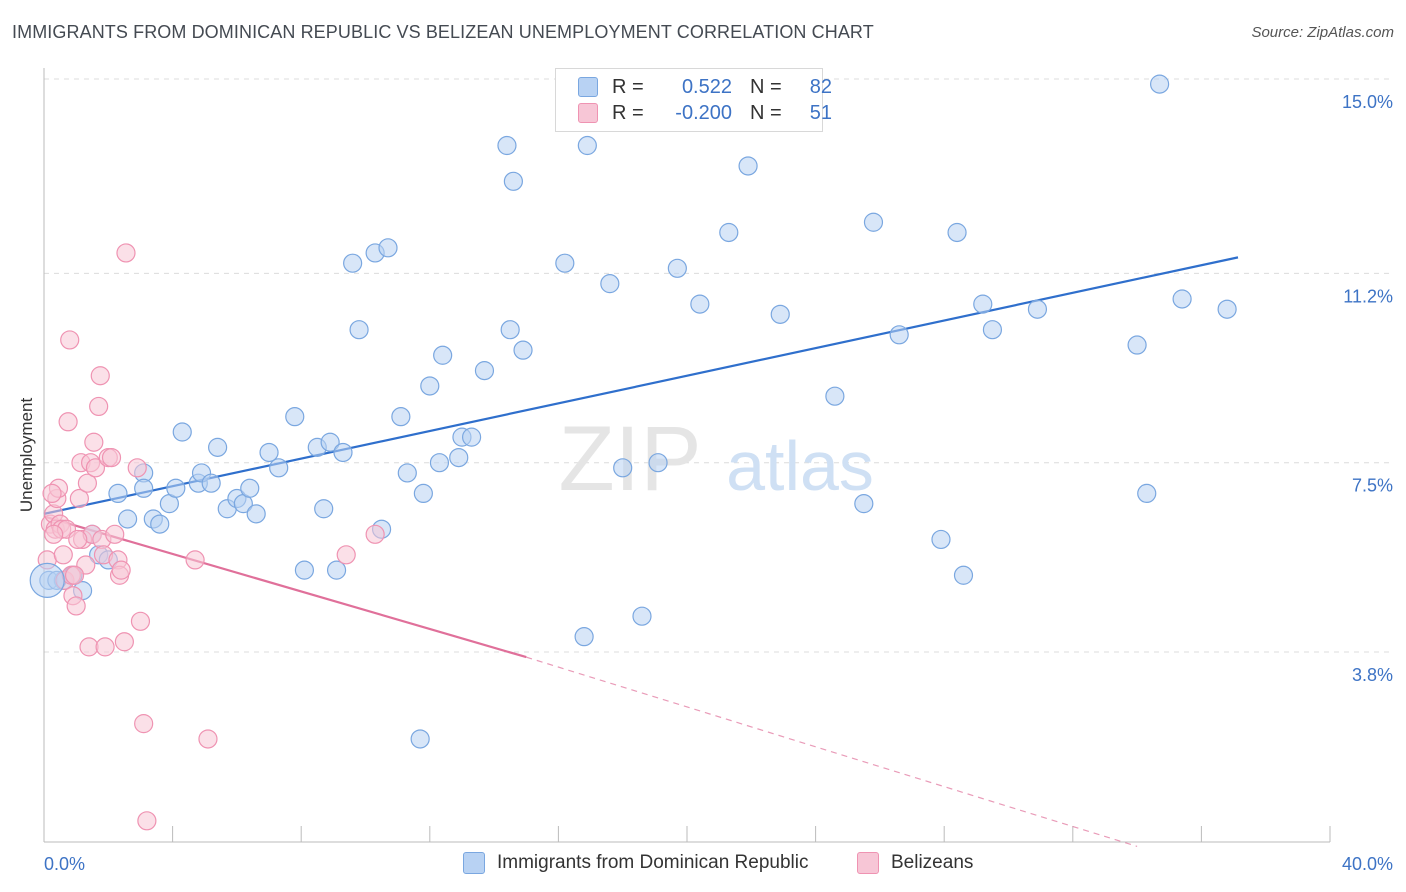 The height and width of the screenshot is (892, 1406). Describe the element at coordinates (800, 466) in the screenshot. I see `watermark-atlas: atlas` at that location.